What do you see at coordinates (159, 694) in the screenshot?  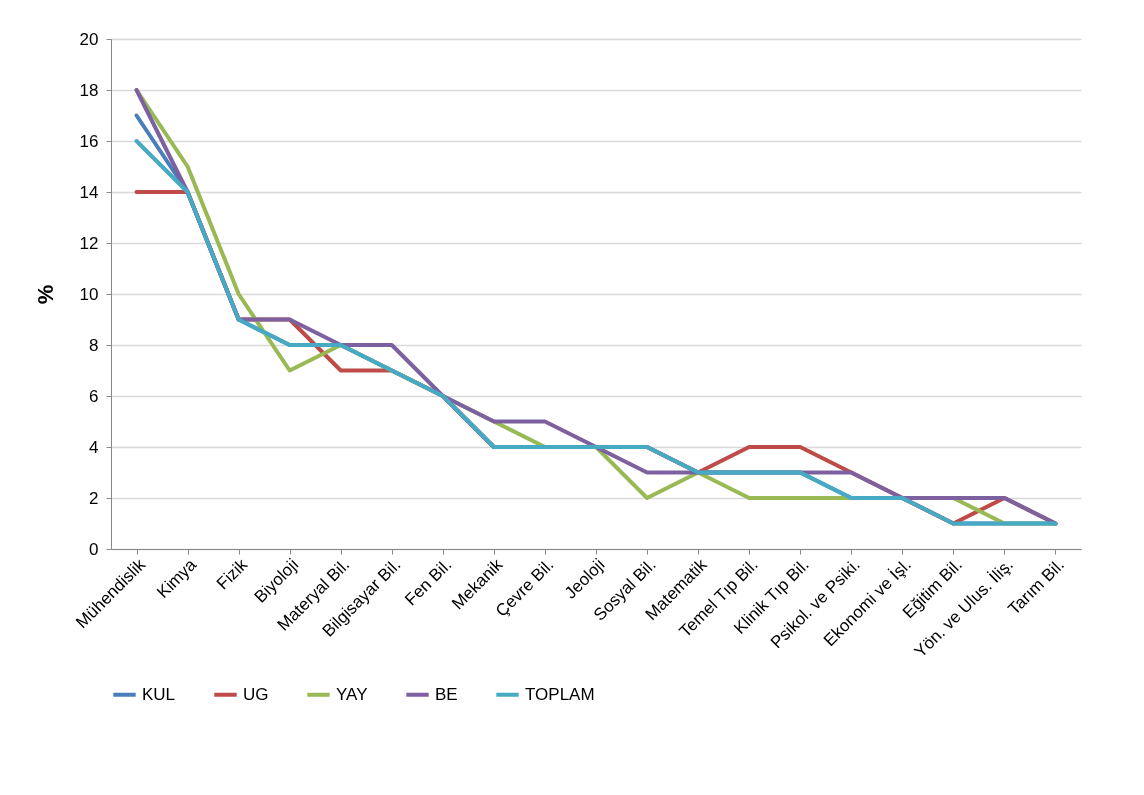 I see `legend-label: KUL` at bounding box center [159, 694].